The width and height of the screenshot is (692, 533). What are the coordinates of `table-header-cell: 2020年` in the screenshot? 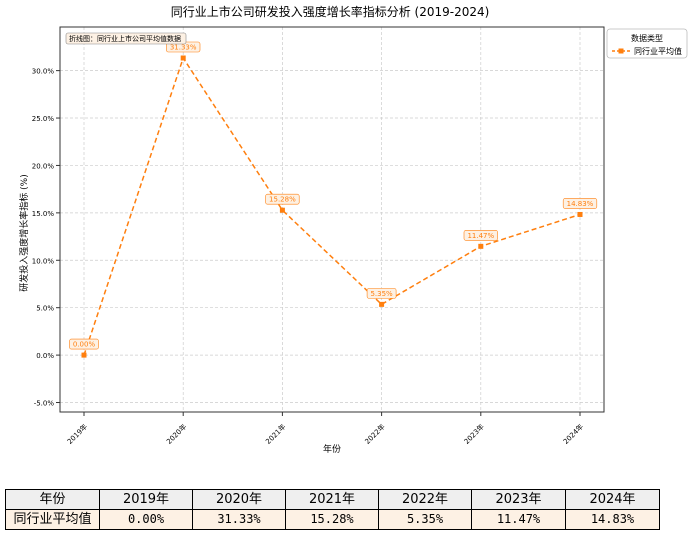 It's located at (239, 499).